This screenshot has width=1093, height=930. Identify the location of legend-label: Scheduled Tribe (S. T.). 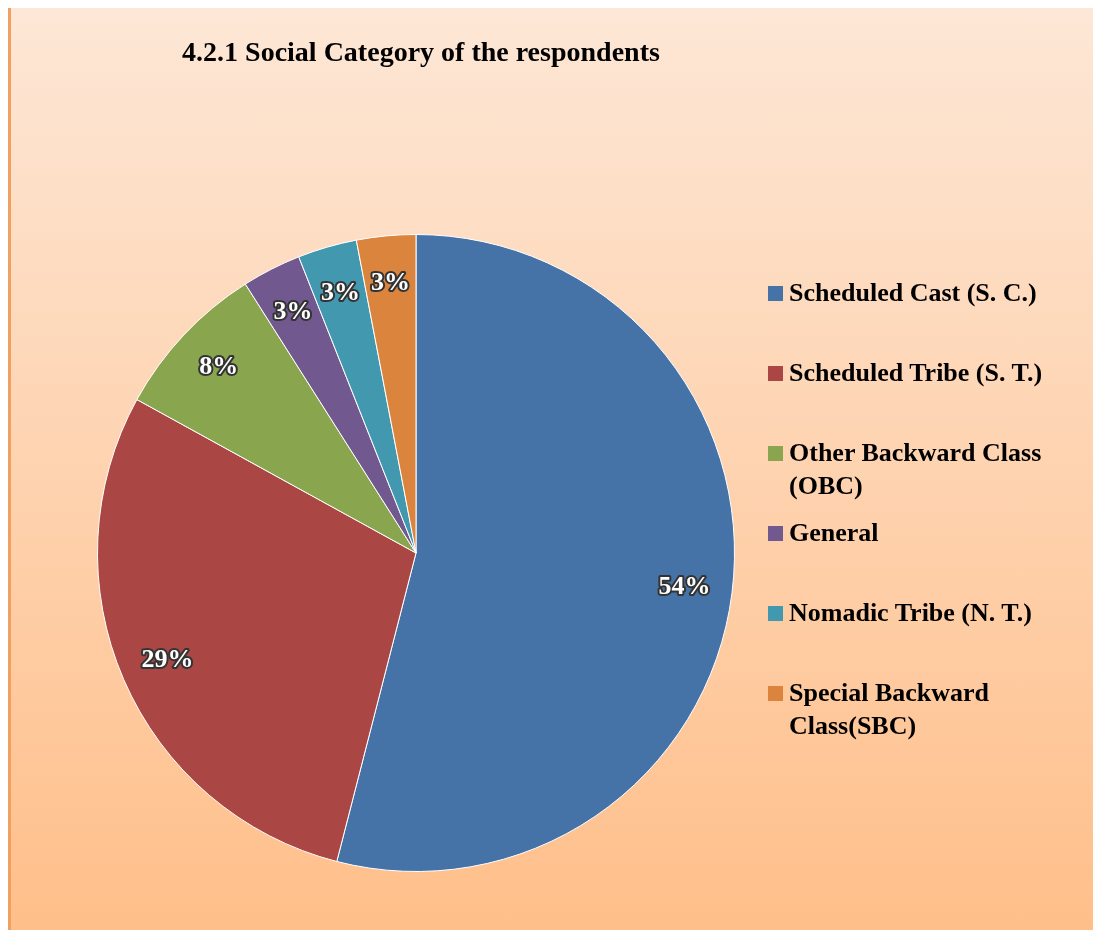
(916, 373).